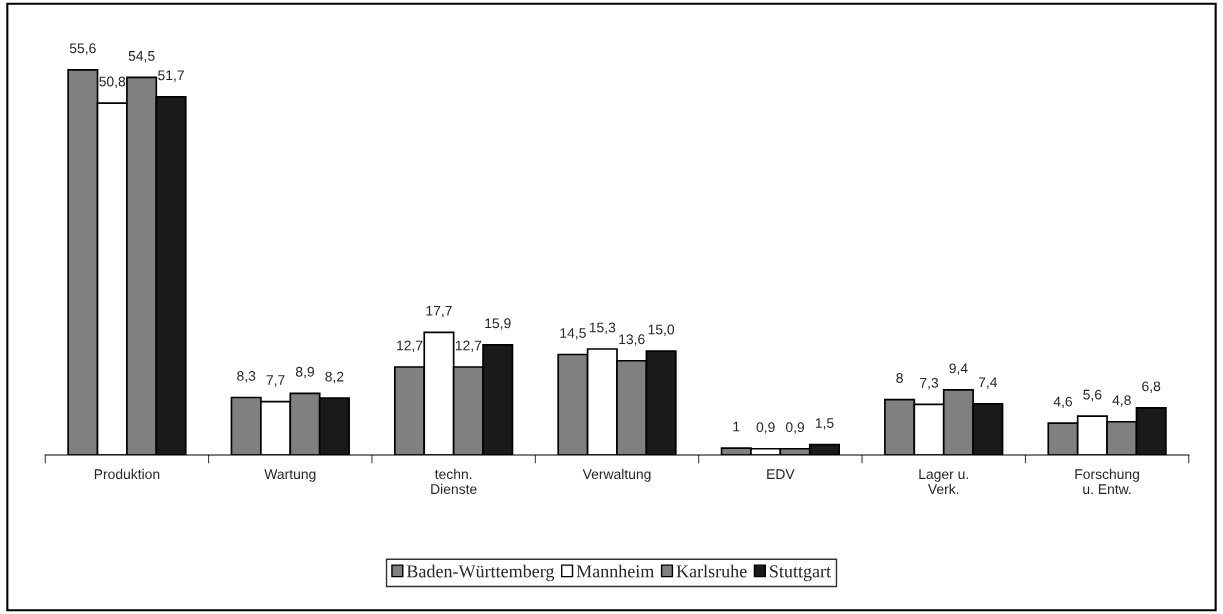 The height and width of the screenshot is (614, 1223). What do you see at coordinates (141, 57) in the screenshot?
I see `data-label: 54,5` at bounding box center [141, 57].